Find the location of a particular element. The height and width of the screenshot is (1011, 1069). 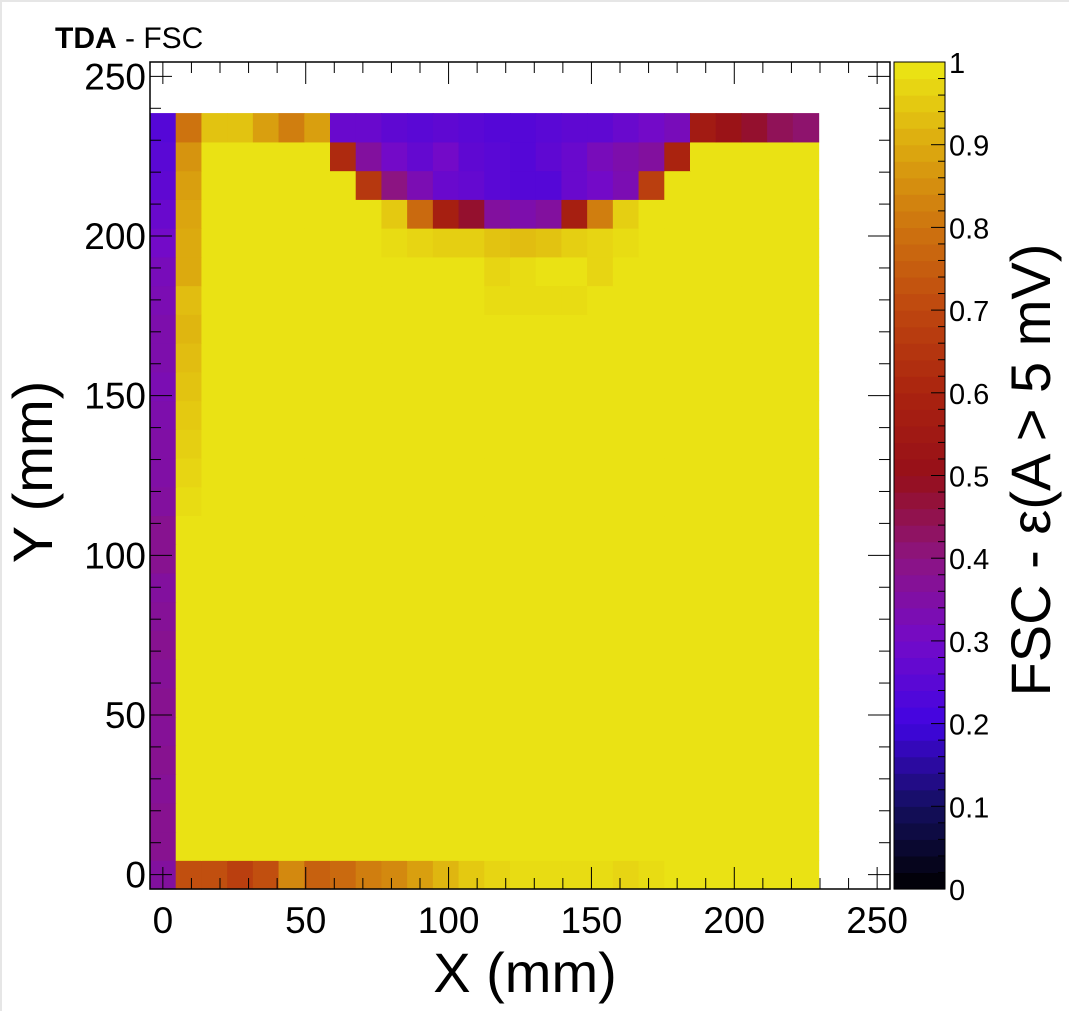

z-tick-label: 0.9 is located at coordinates (969, 147).